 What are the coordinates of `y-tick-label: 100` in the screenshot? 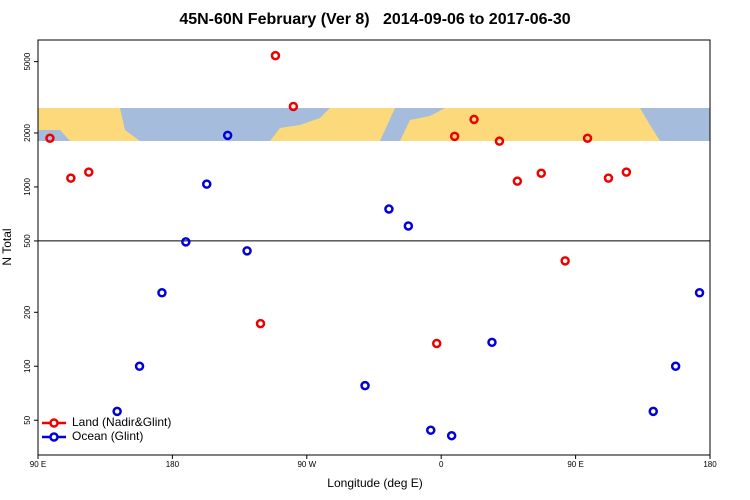 It's located at (27, 366).